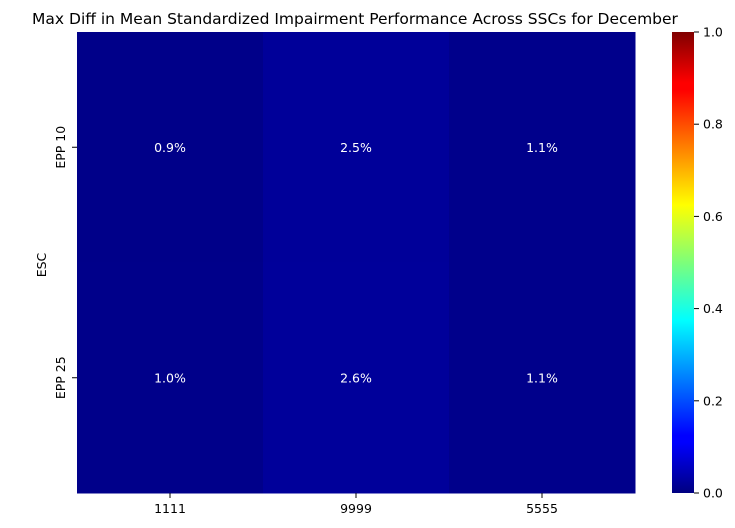 Image resolution: width=735 pixels, height=528 pixels. I want to click on colorbar-tick-label: 0.2, so click(713, 400).